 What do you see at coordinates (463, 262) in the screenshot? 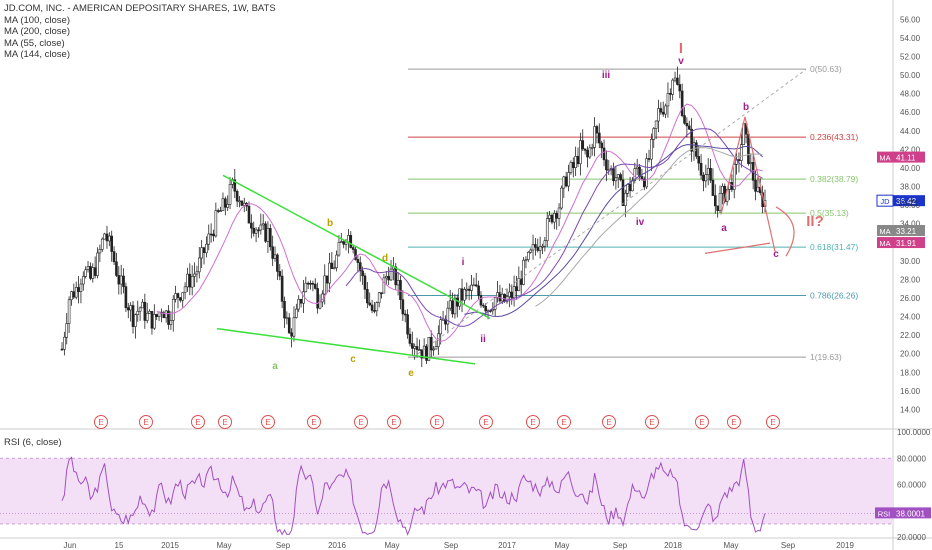
I see `wave-label: i` at bounding box center [463, 262].